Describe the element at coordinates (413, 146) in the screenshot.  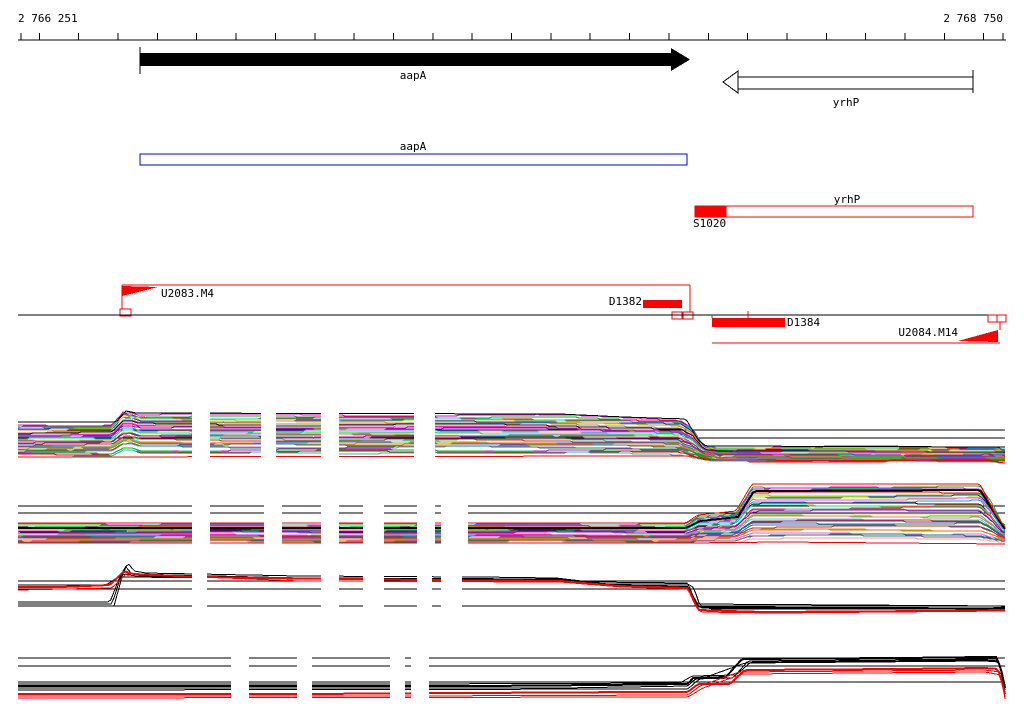
I see `cds-label-aapA: aapA` at that location.